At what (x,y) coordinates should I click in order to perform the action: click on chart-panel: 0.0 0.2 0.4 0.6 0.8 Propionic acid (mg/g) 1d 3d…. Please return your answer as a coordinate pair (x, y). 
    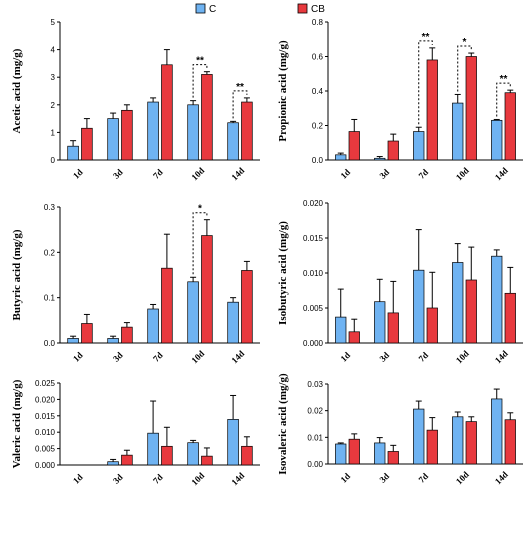
    Looking at the image, I should click on (400, 100).